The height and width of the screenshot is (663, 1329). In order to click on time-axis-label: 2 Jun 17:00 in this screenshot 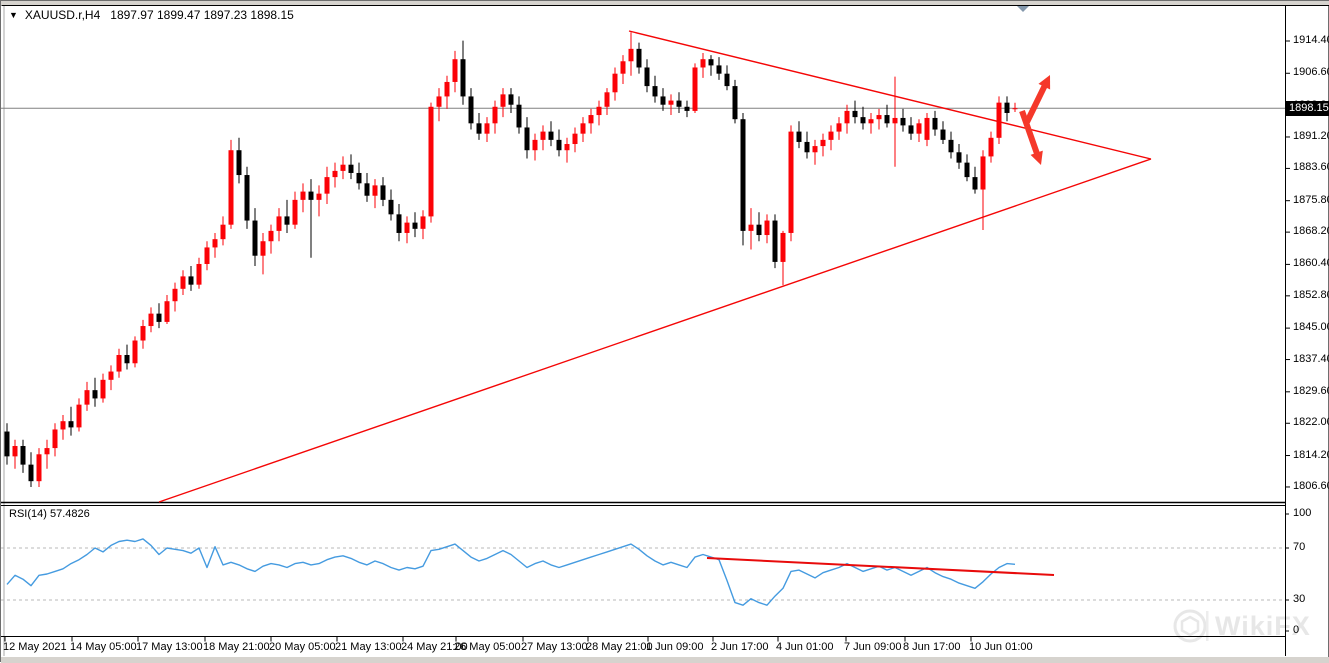, I will do `click(740, 647)`.